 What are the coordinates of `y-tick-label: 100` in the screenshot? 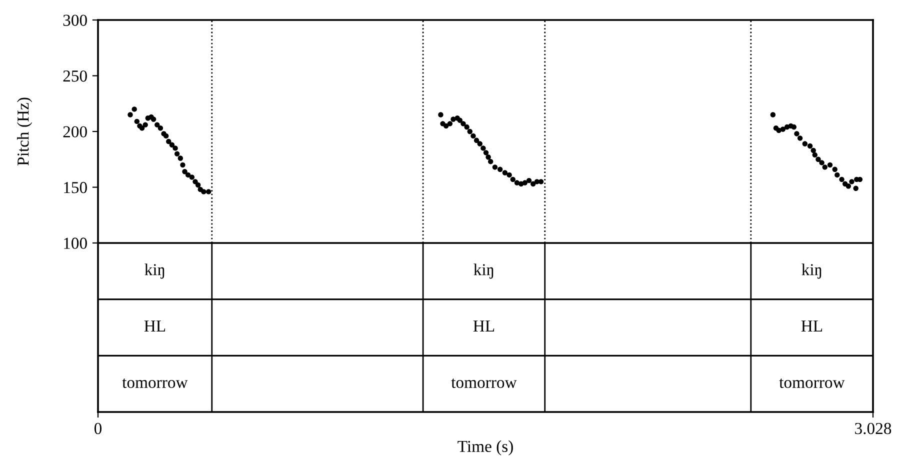 It's located at (75, 243).